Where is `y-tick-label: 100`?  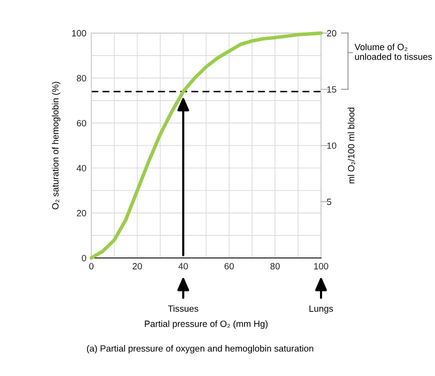 y-tick-label: 100 is located at coordinates (79, 33).